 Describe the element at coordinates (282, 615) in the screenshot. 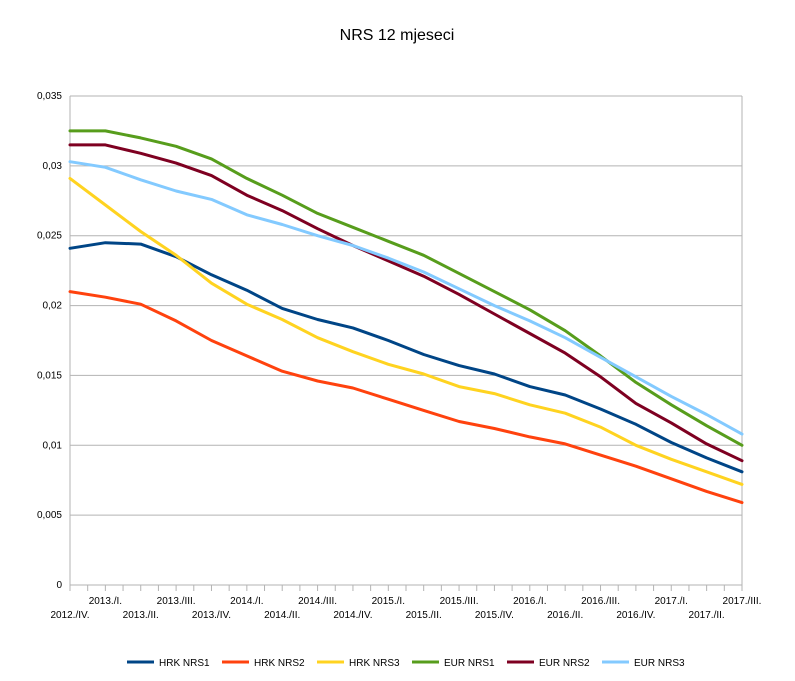

I see `x-tick-label: 2014./II.` at that location.